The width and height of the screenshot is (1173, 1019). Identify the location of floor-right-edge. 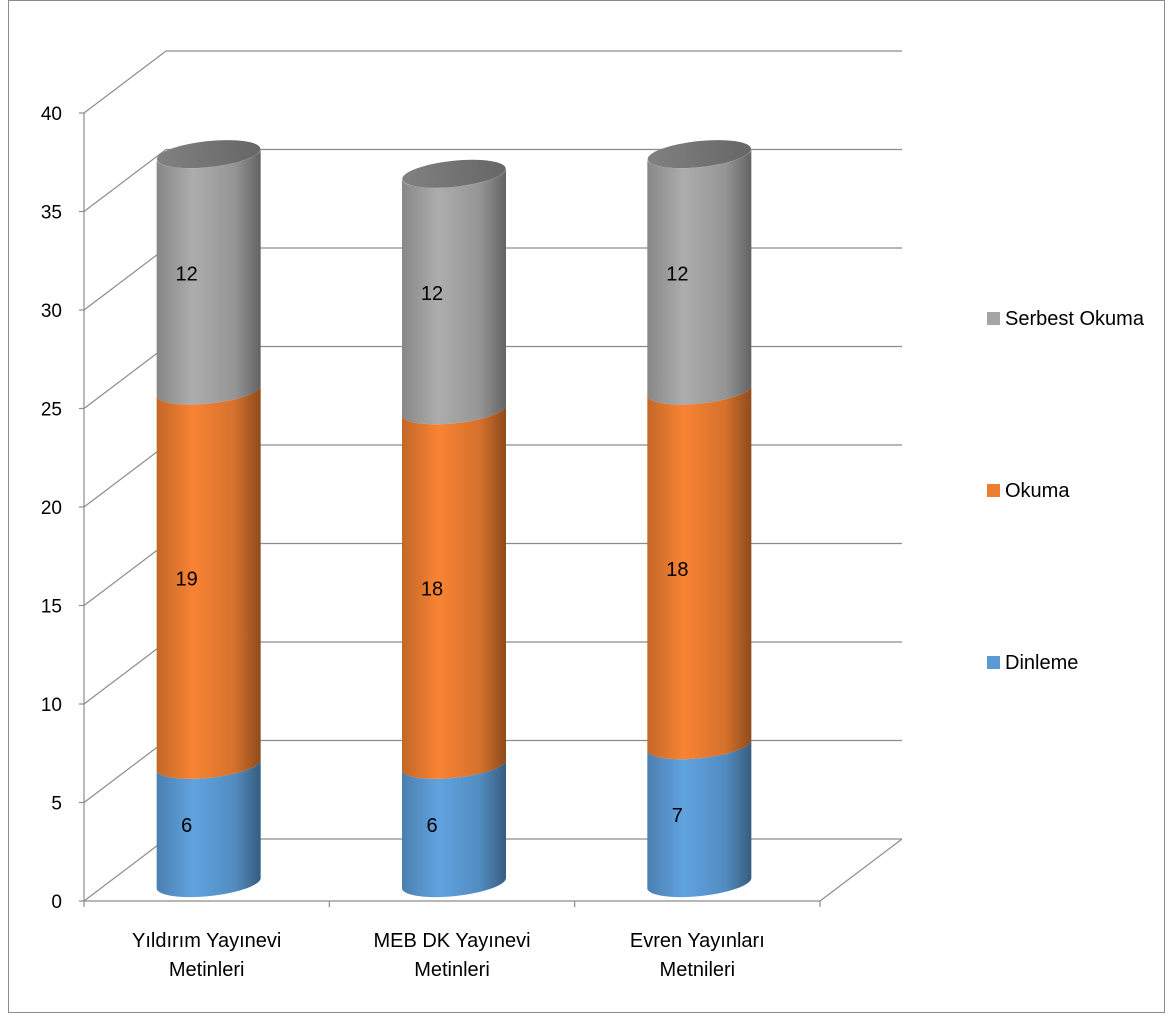
(861, 870).